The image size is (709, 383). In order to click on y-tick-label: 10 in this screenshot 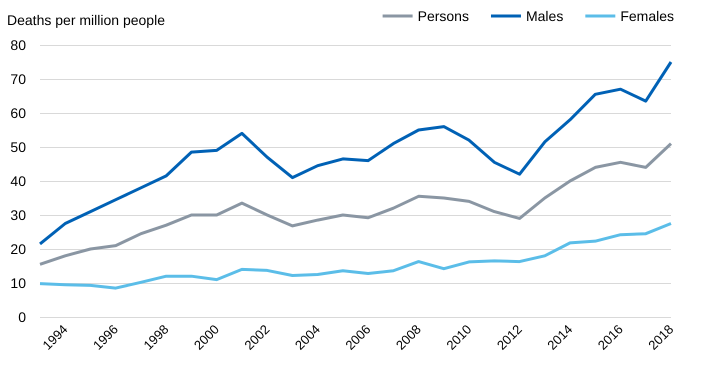, I will do `click(18, 283)`.